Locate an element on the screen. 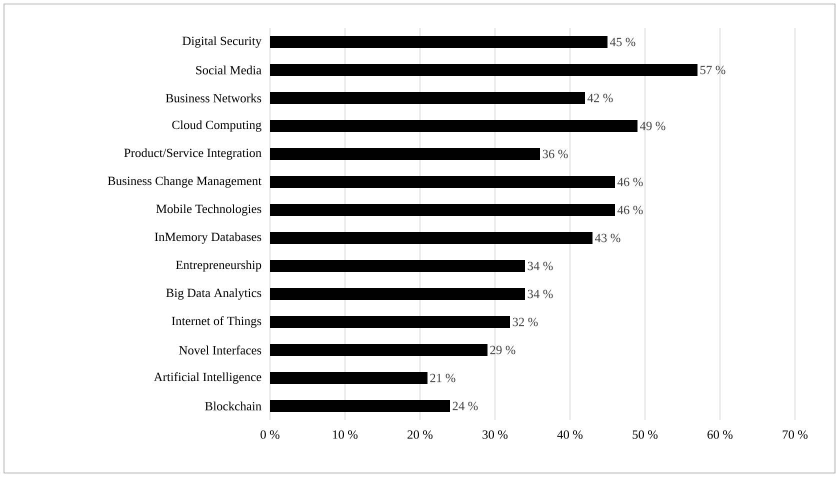  y-tick-label: Business Networks is located at coordinates (214, 98).